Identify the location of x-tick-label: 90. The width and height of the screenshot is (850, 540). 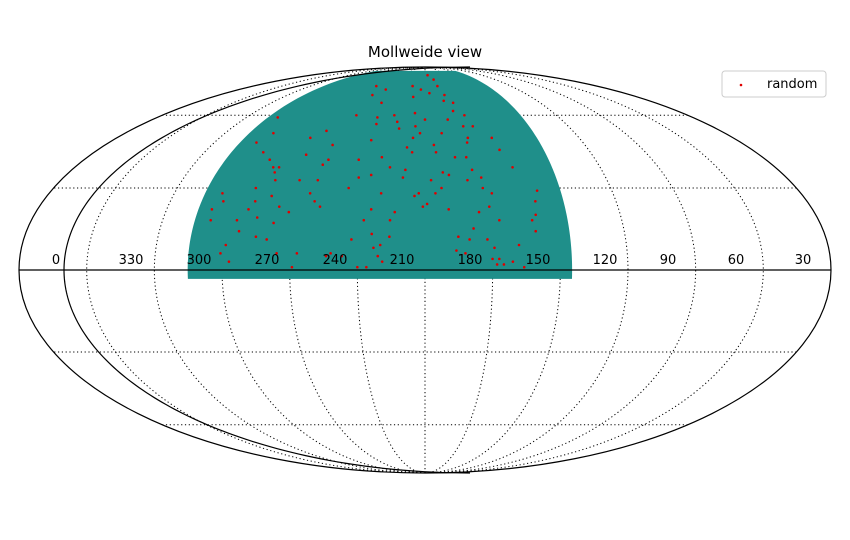
(668, 260).